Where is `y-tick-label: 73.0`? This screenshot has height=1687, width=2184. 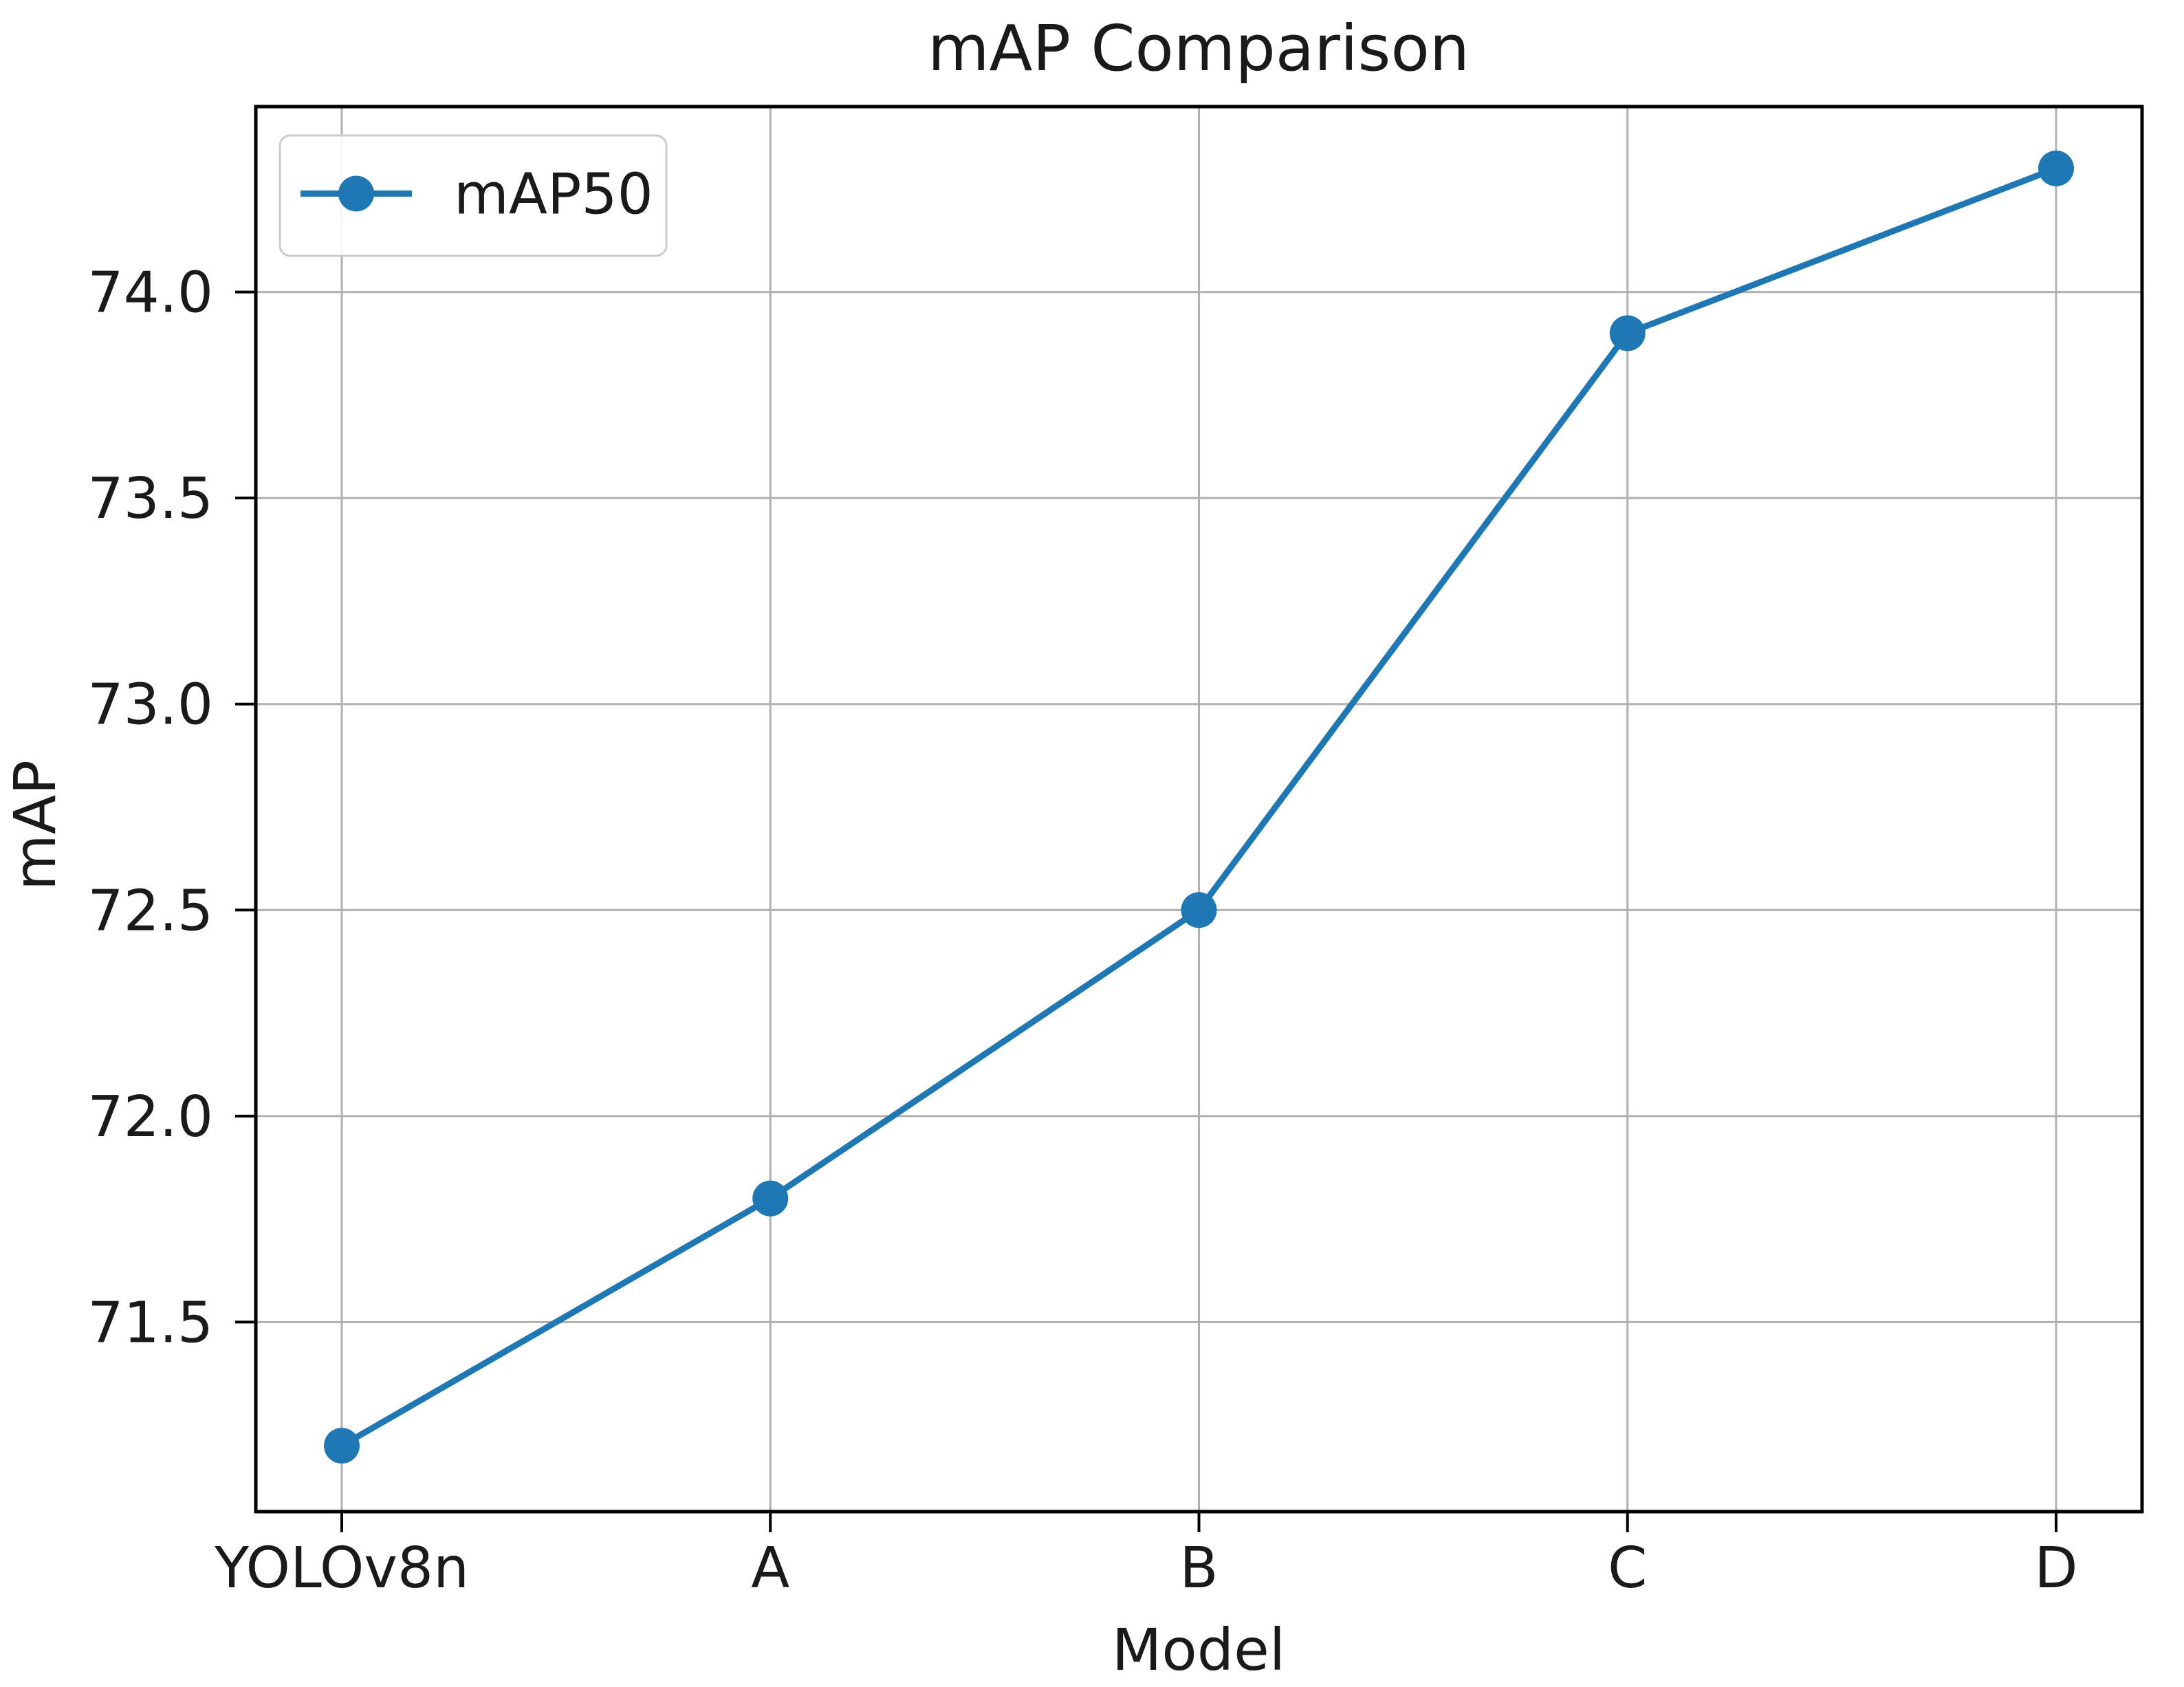
y-tick-label: 73.0 is located at coordinates (150, 706).